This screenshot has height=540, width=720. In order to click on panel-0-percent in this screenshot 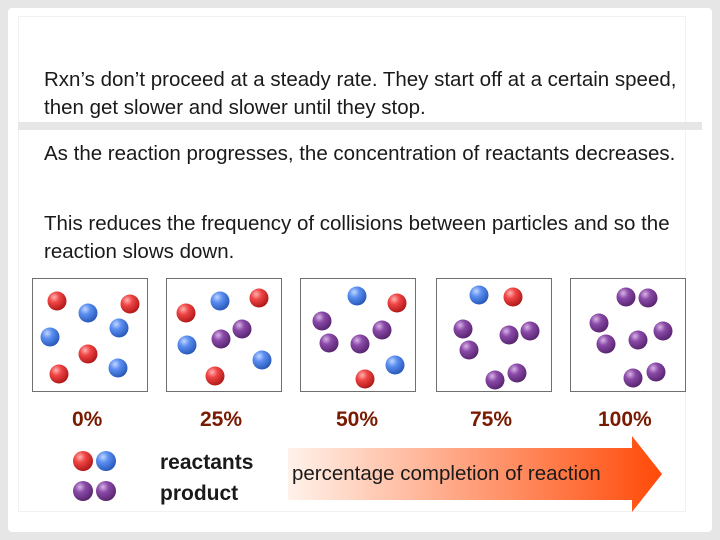, I will do `click(90, 335)`.